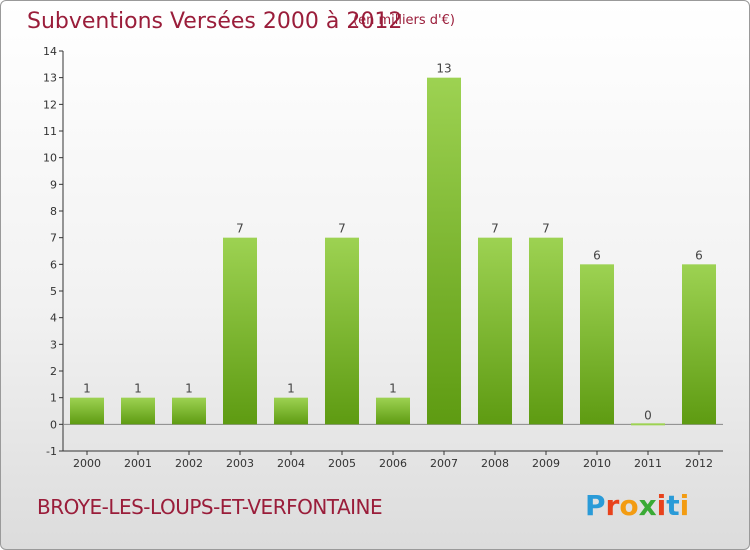 The height and width of the screenshot is (550, 750). Describe the element at coordinates (629, 505) in the screenshot. I see `logo-letter: o` at that location.